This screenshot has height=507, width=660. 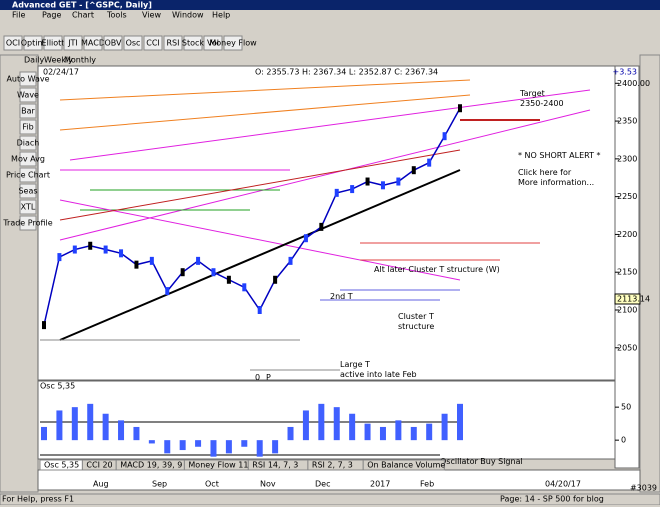 I want to click on menu-item: Help, so click(x=221, y=15).